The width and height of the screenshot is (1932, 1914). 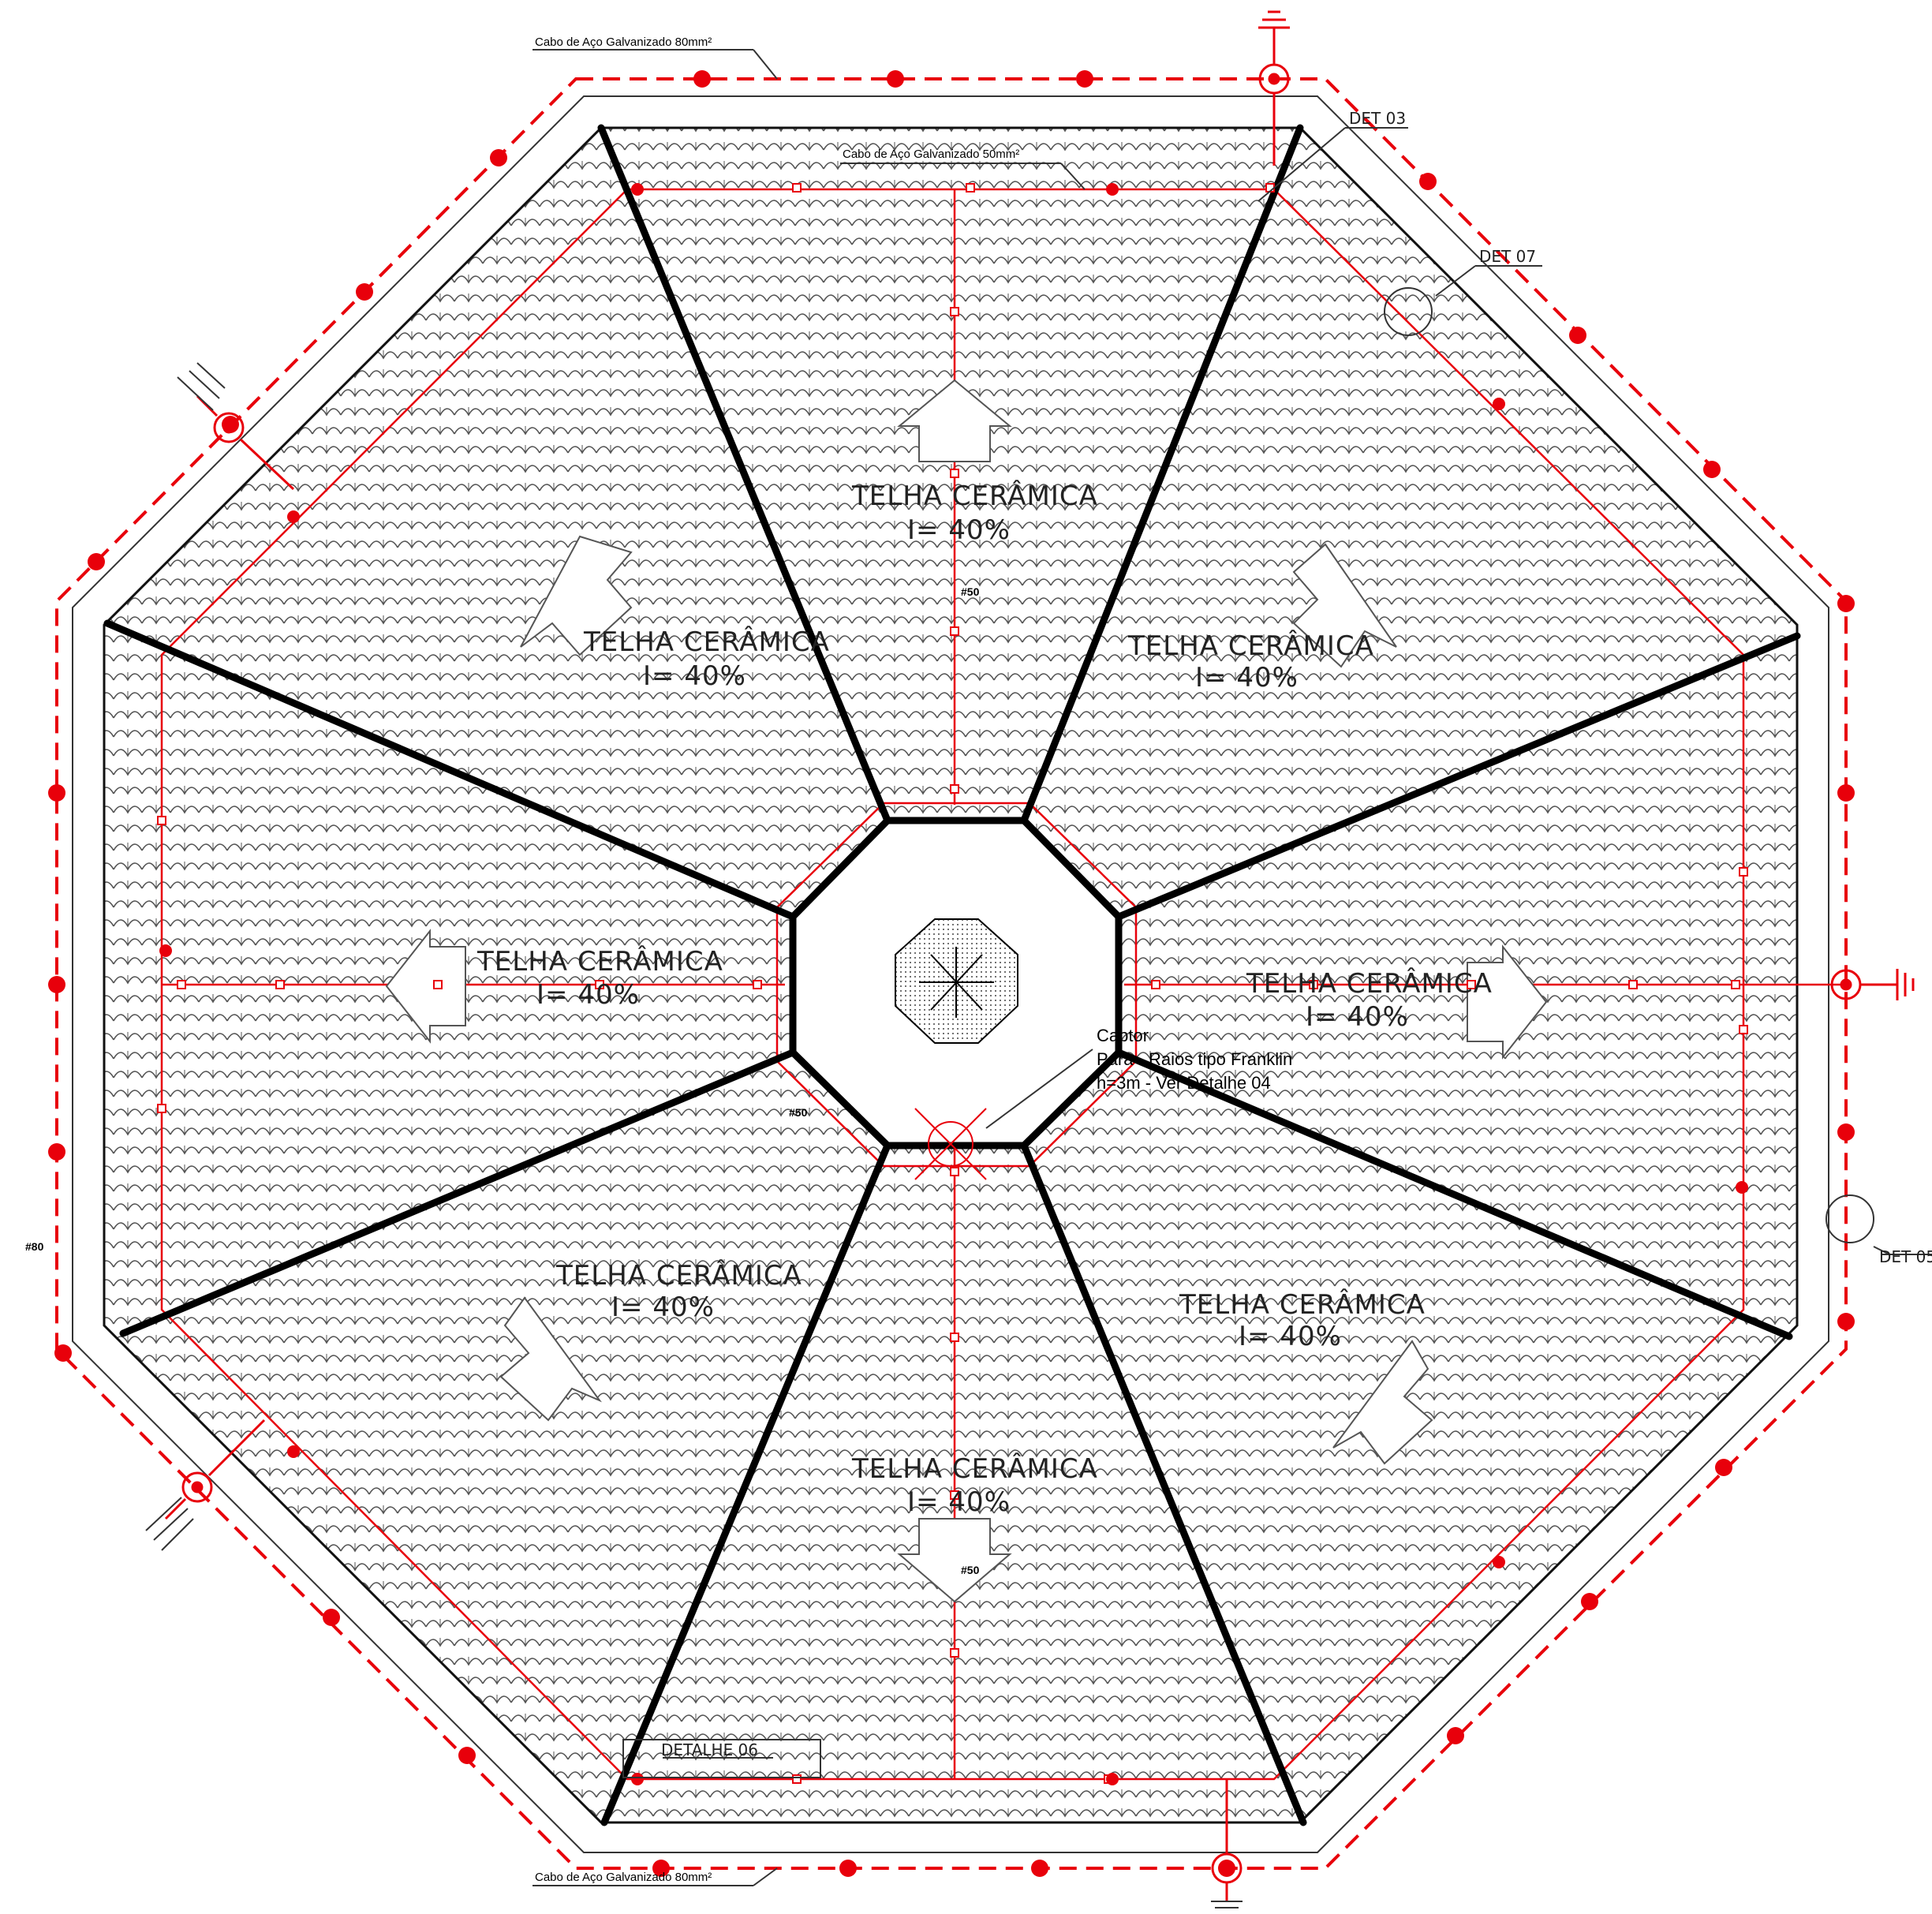 What do you see at coordinates (694, 676) in the screenshot?
I see `panel-slope-nw: I= 40%` at bounding box center [694, 676].